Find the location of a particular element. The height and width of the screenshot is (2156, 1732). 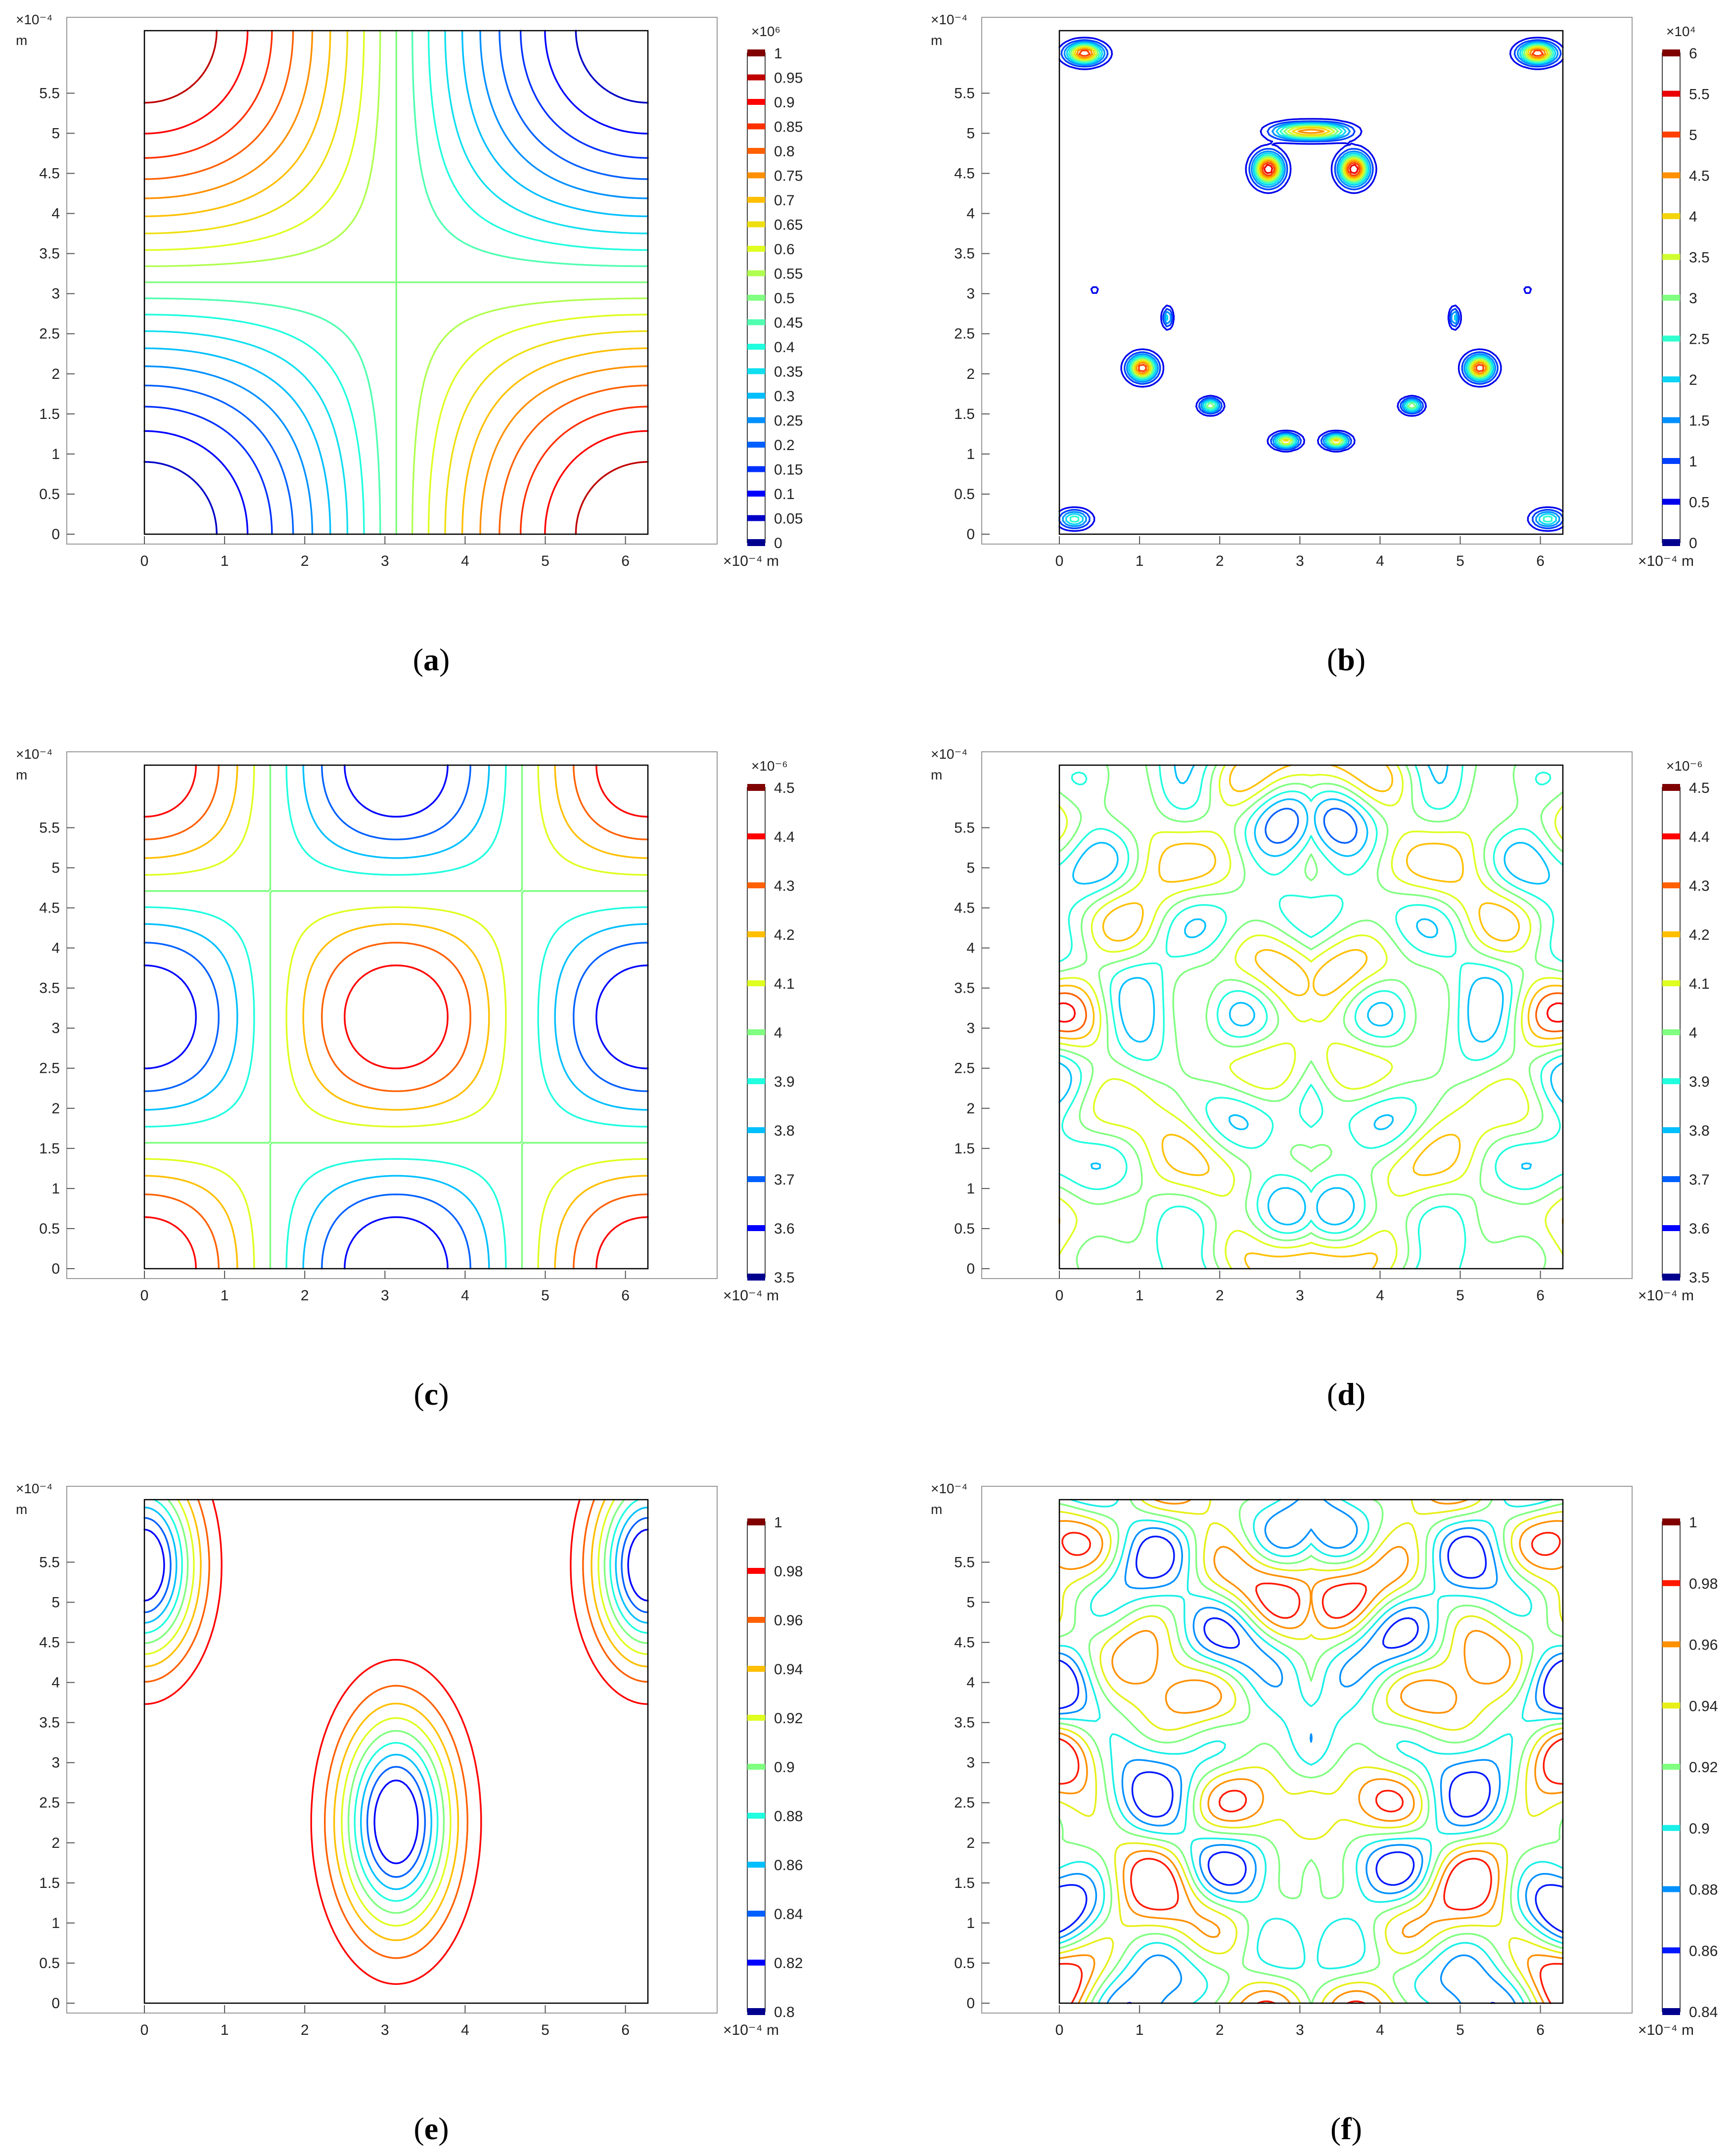

y-tick-label: 0 is located at coordinates (970, 2004).